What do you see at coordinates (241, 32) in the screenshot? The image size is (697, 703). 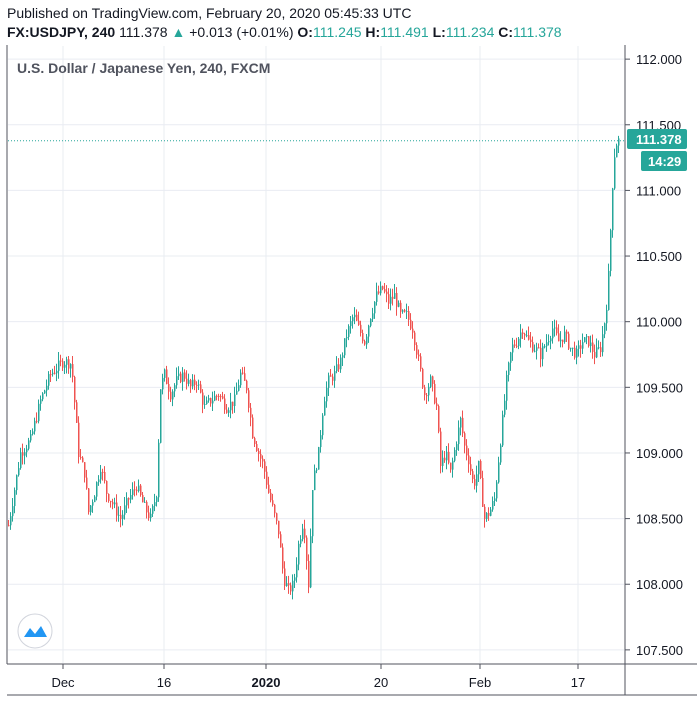 I see `change-value: +0.013 (+0.01%)` at bounding box center [241, 32].